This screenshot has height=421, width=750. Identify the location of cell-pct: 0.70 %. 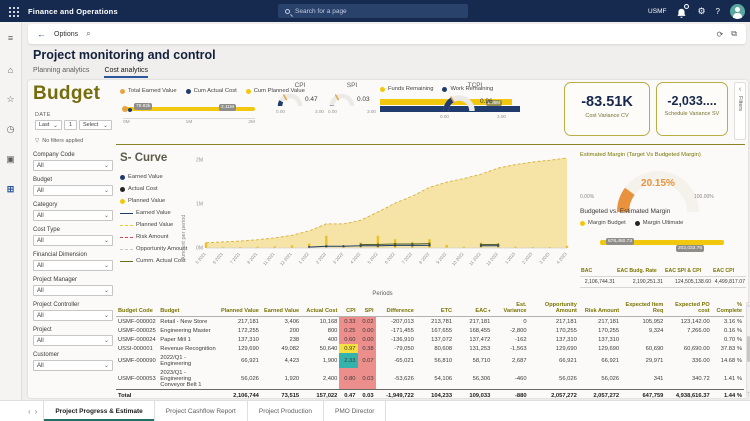
(732, 339).